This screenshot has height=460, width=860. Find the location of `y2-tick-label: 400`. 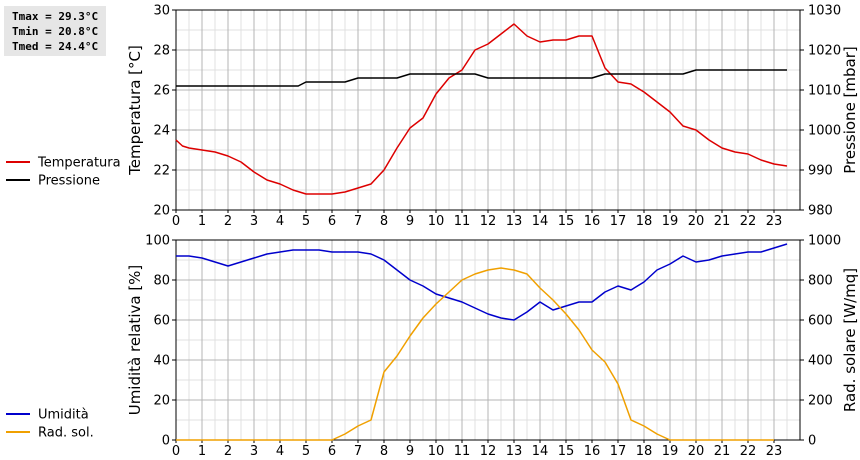

y2-tick-label: 400 is located at coordinates (820, 361).